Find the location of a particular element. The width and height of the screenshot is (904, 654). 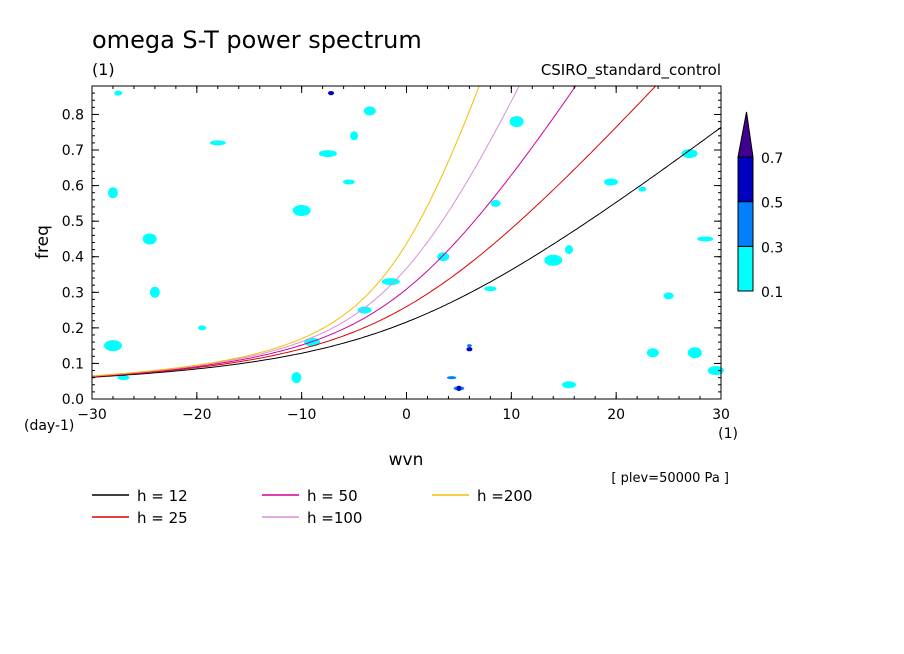

legend-label: h = 25 is located at coordinates (162, 518).